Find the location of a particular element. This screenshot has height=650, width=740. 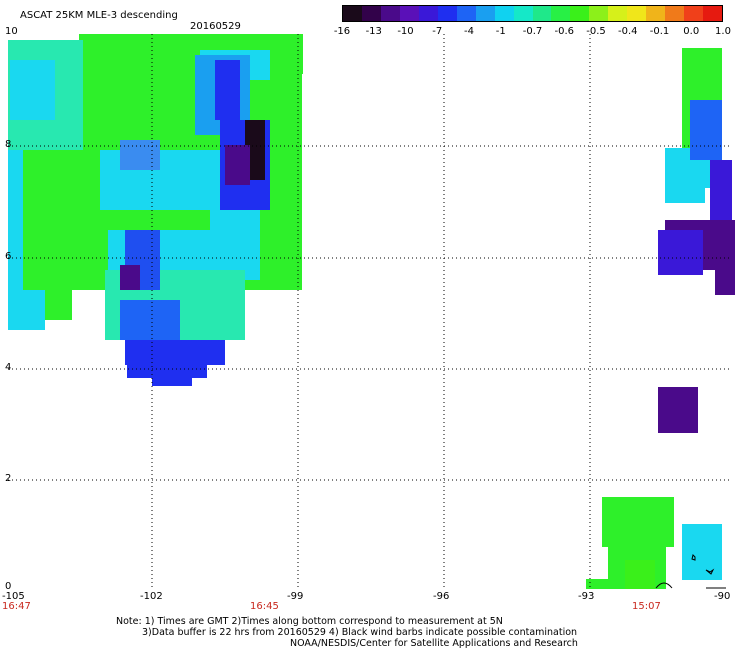

y-axis-label: 0 is located at coordinates (8, 586).